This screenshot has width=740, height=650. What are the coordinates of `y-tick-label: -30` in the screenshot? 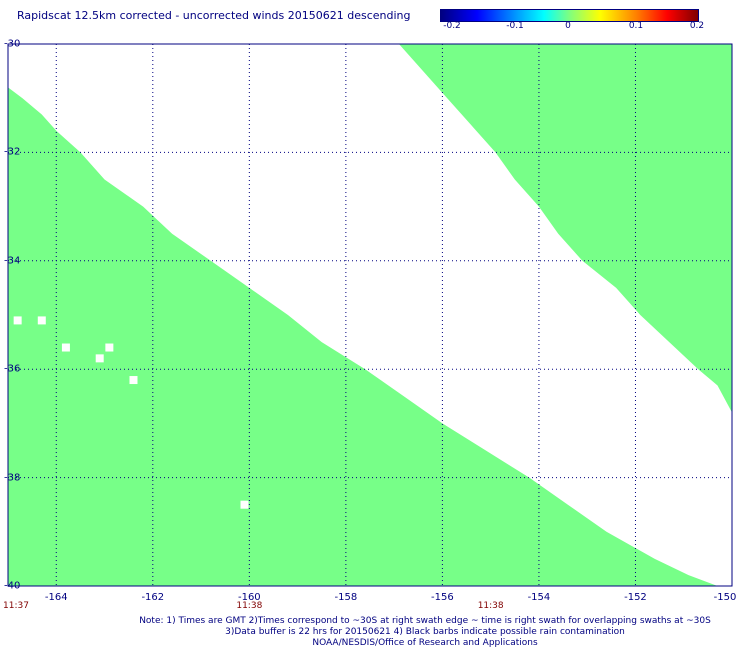 It's located at (12, 44).